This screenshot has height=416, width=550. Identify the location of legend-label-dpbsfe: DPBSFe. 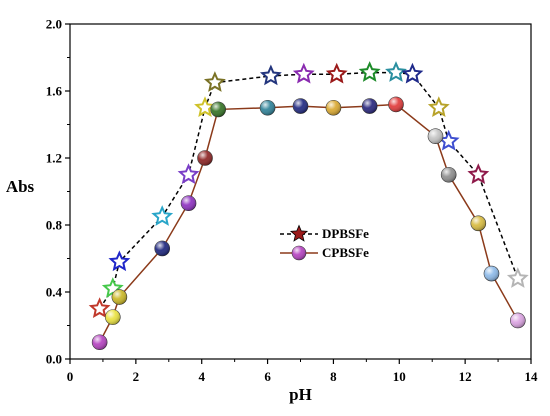
(345, 233).